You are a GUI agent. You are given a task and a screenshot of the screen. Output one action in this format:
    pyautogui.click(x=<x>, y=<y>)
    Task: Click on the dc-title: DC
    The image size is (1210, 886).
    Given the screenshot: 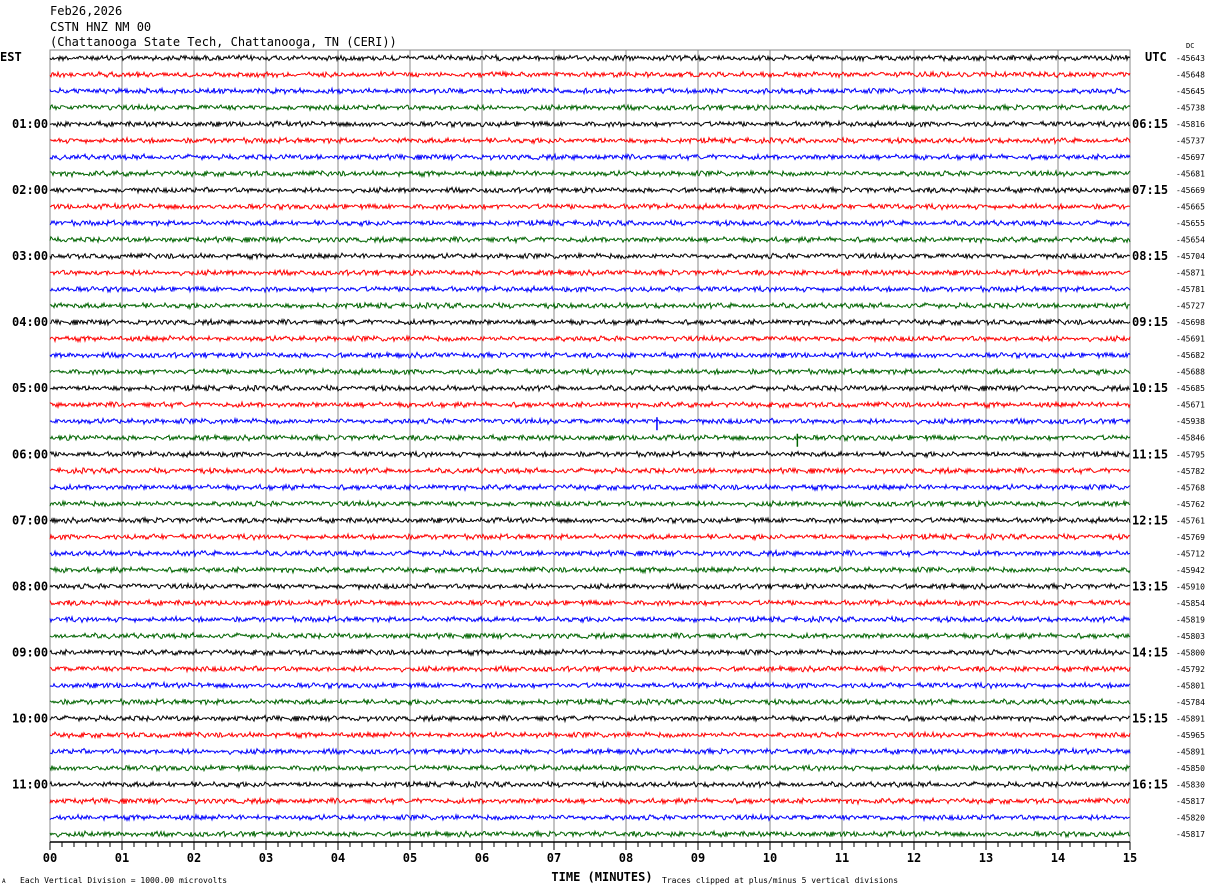 What is the action you would take?
    pyautogui.click(x=1190, y=46)
    